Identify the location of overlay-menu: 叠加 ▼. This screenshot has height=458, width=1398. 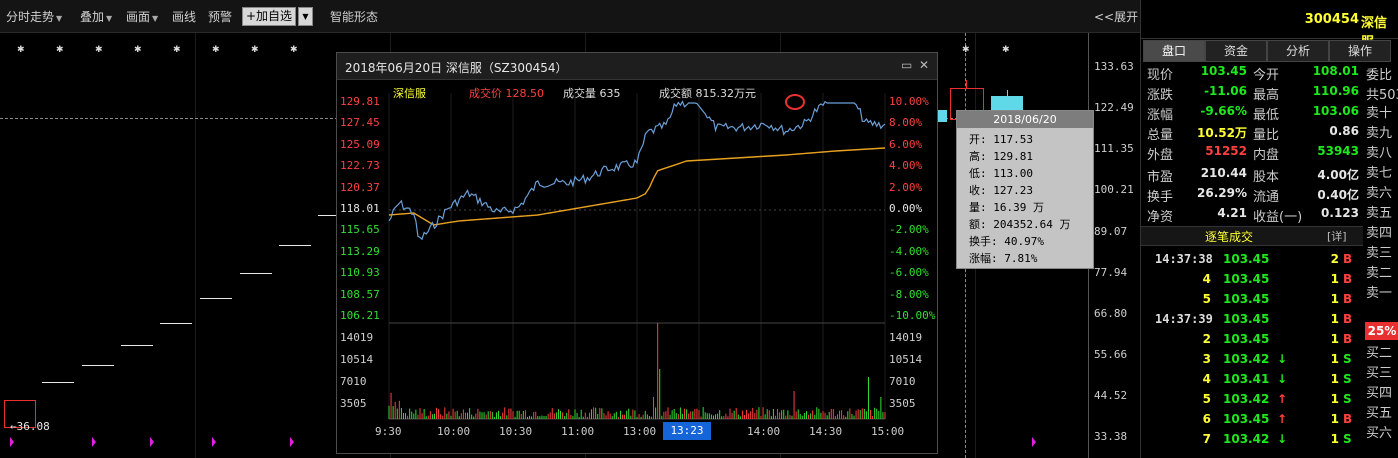
(96, 16).